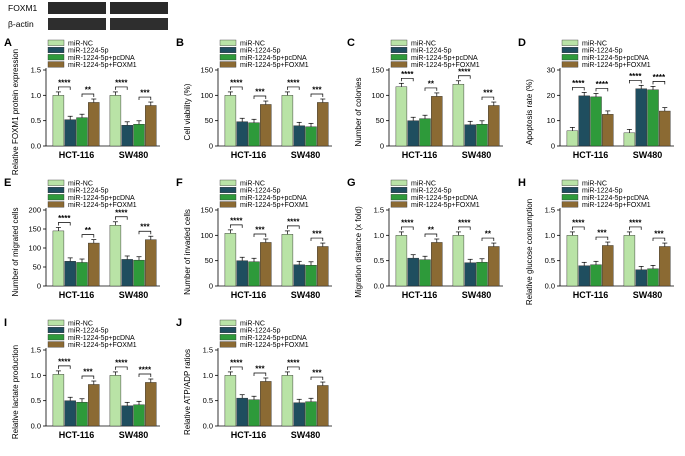 This screenshot has height=456, width=685. Describe the element at coordinates (15, 252) in the screenshot. I see `y-axis-label: Number of migrated cells` at that location.